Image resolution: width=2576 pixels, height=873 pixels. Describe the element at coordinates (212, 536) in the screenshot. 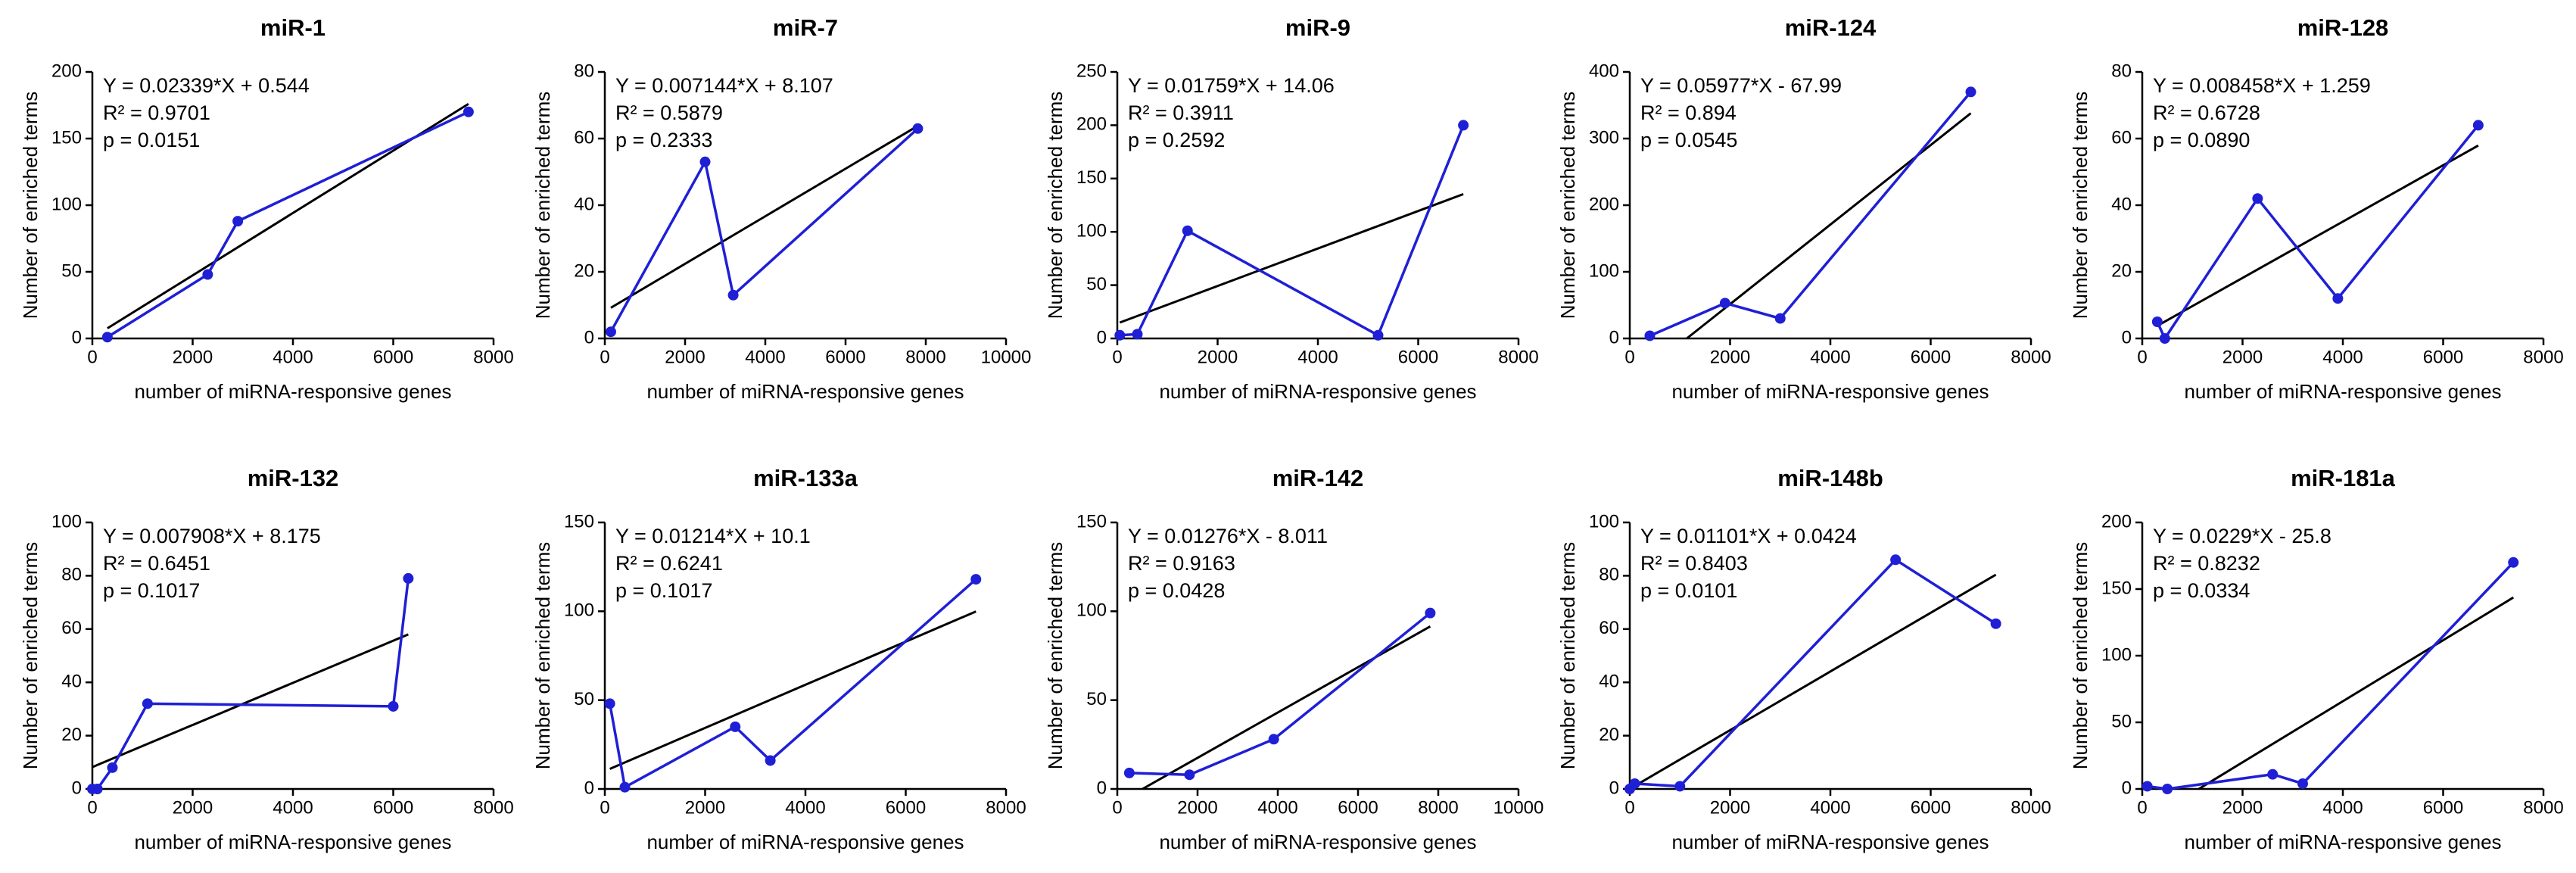

I see `annotation: Y = 0.007908*X + 8.175` at that location.